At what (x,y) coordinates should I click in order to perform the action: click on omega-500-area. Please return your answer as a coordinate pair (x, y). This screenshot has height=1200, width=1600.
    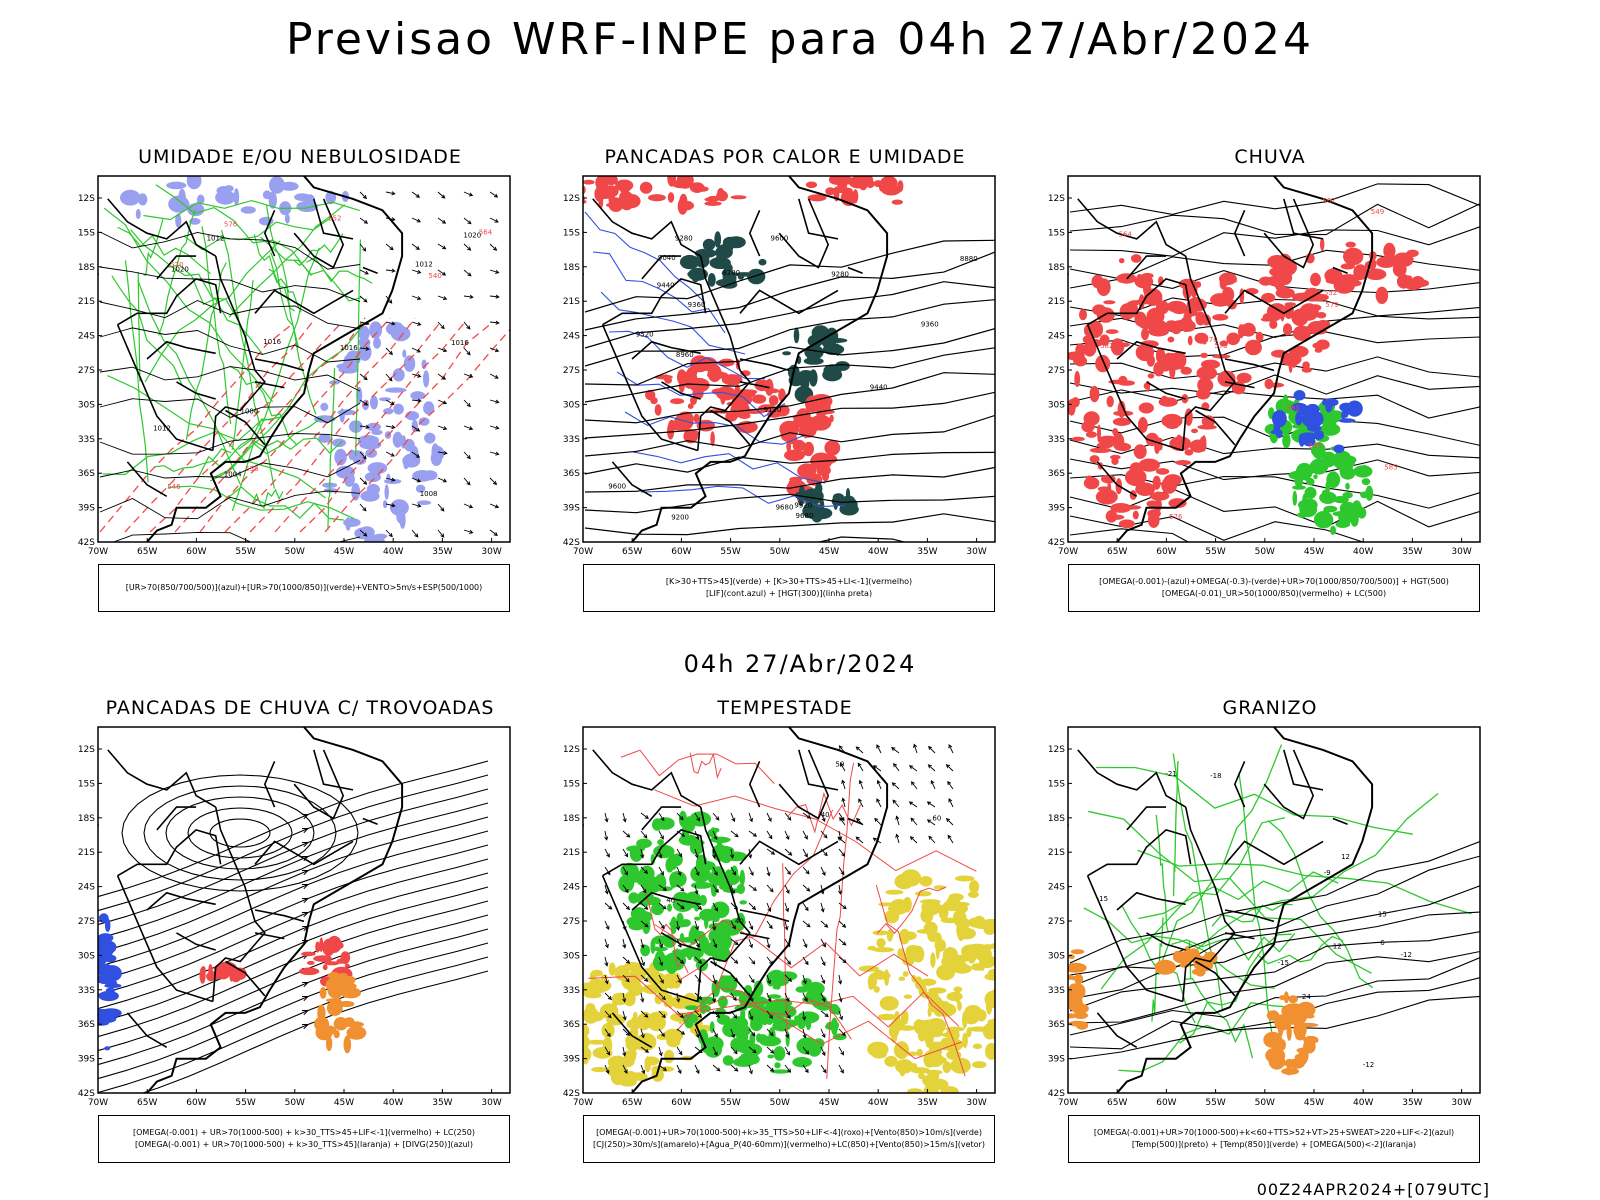
    Looking at the image, I should click on (1307, 1025).